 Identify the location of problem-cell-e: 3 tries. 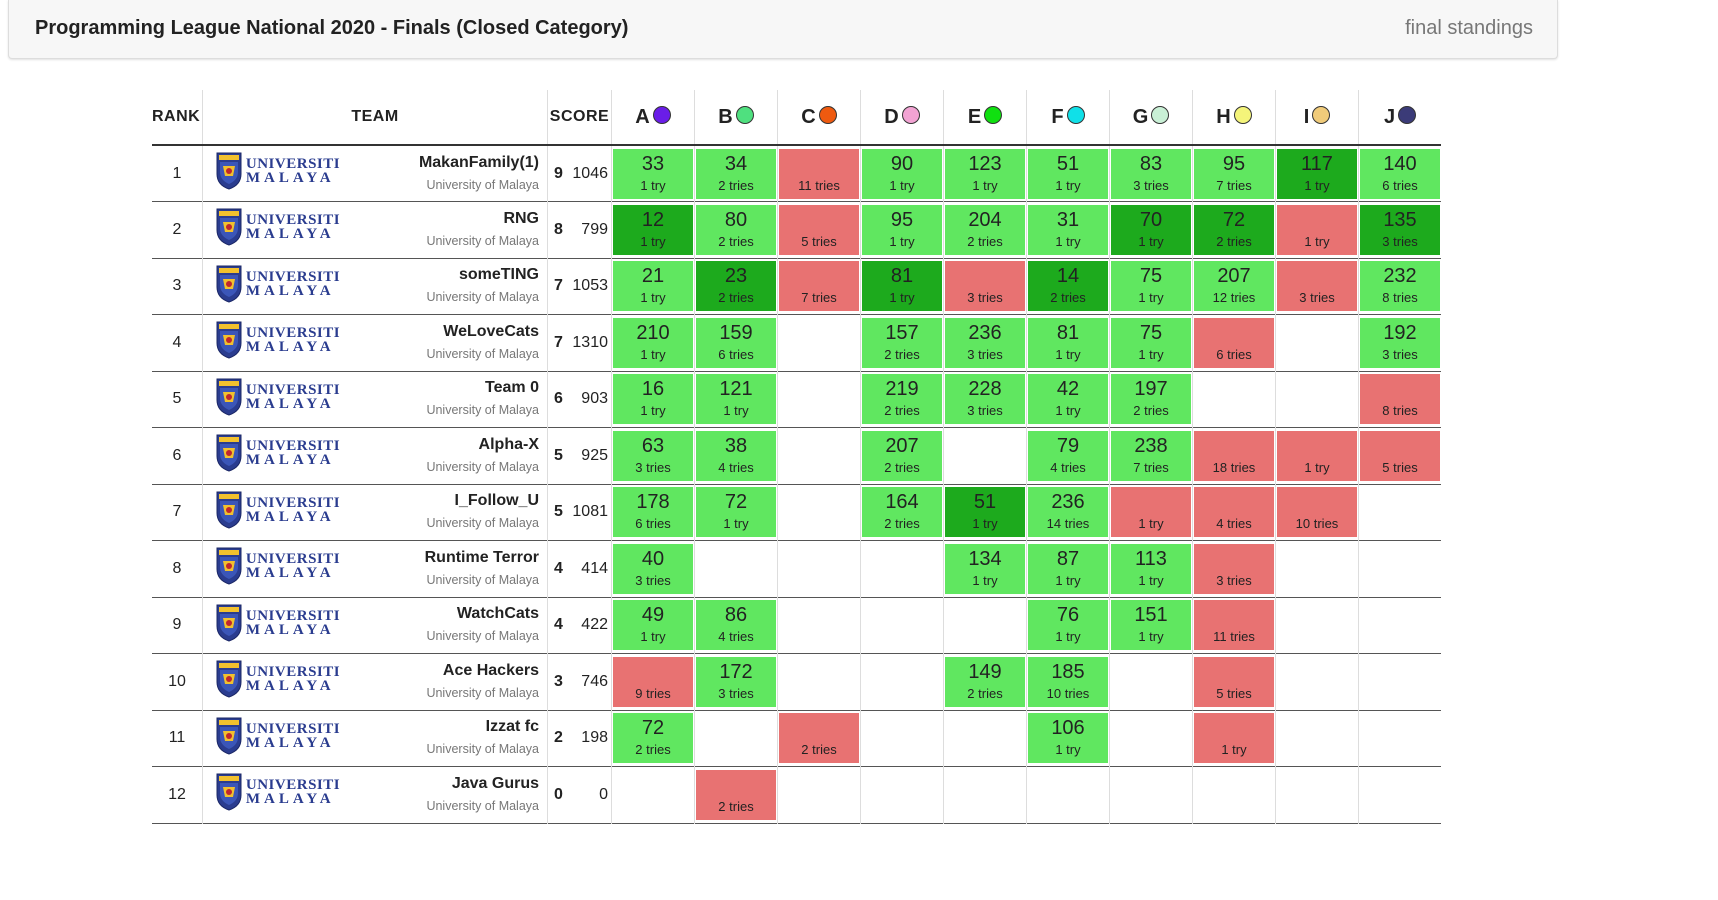
(985, 286).